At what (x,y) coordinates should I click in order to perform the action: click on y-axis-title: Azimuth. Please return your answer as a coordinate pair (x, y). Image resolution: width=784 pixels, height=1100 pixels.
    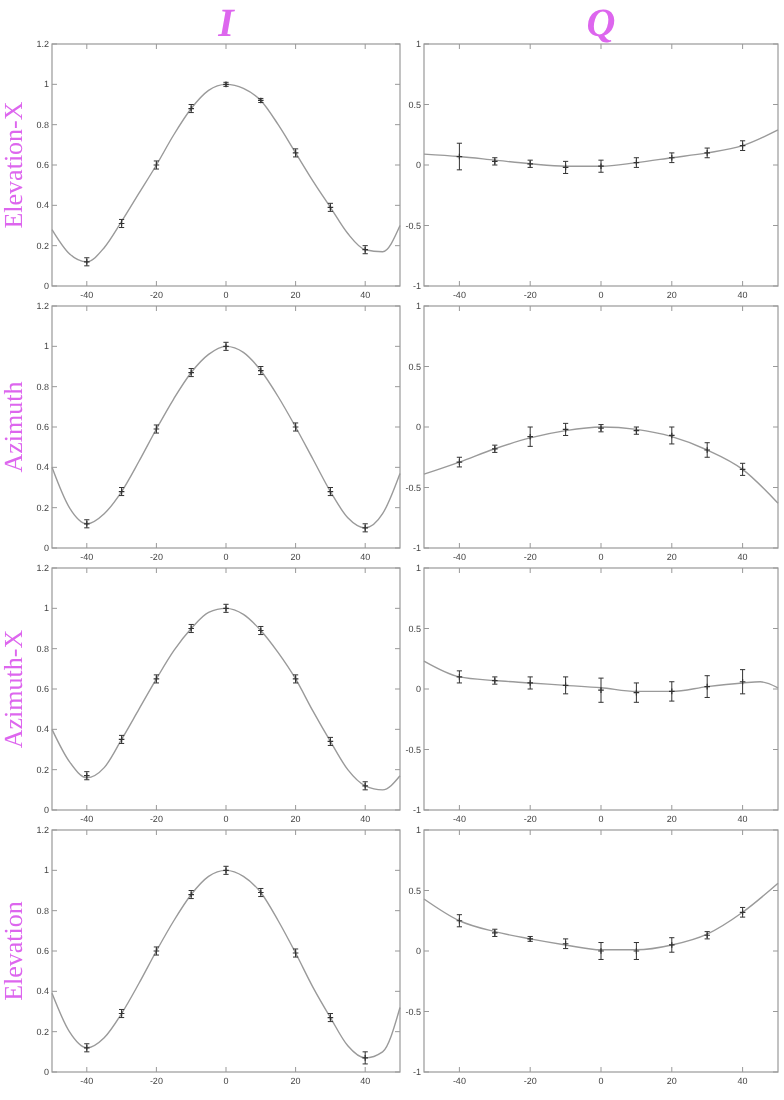
    Looking at the image, I should click on (14, 426).